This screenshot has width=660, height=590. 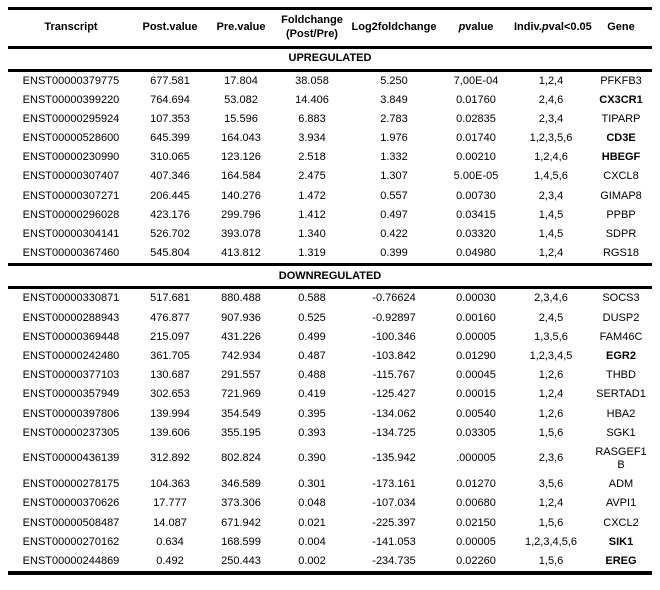 What do you see at coordinates (170, 541) in the screenshot?
I see `cell-post-value: 0.634` at bounding box center [170, 541].